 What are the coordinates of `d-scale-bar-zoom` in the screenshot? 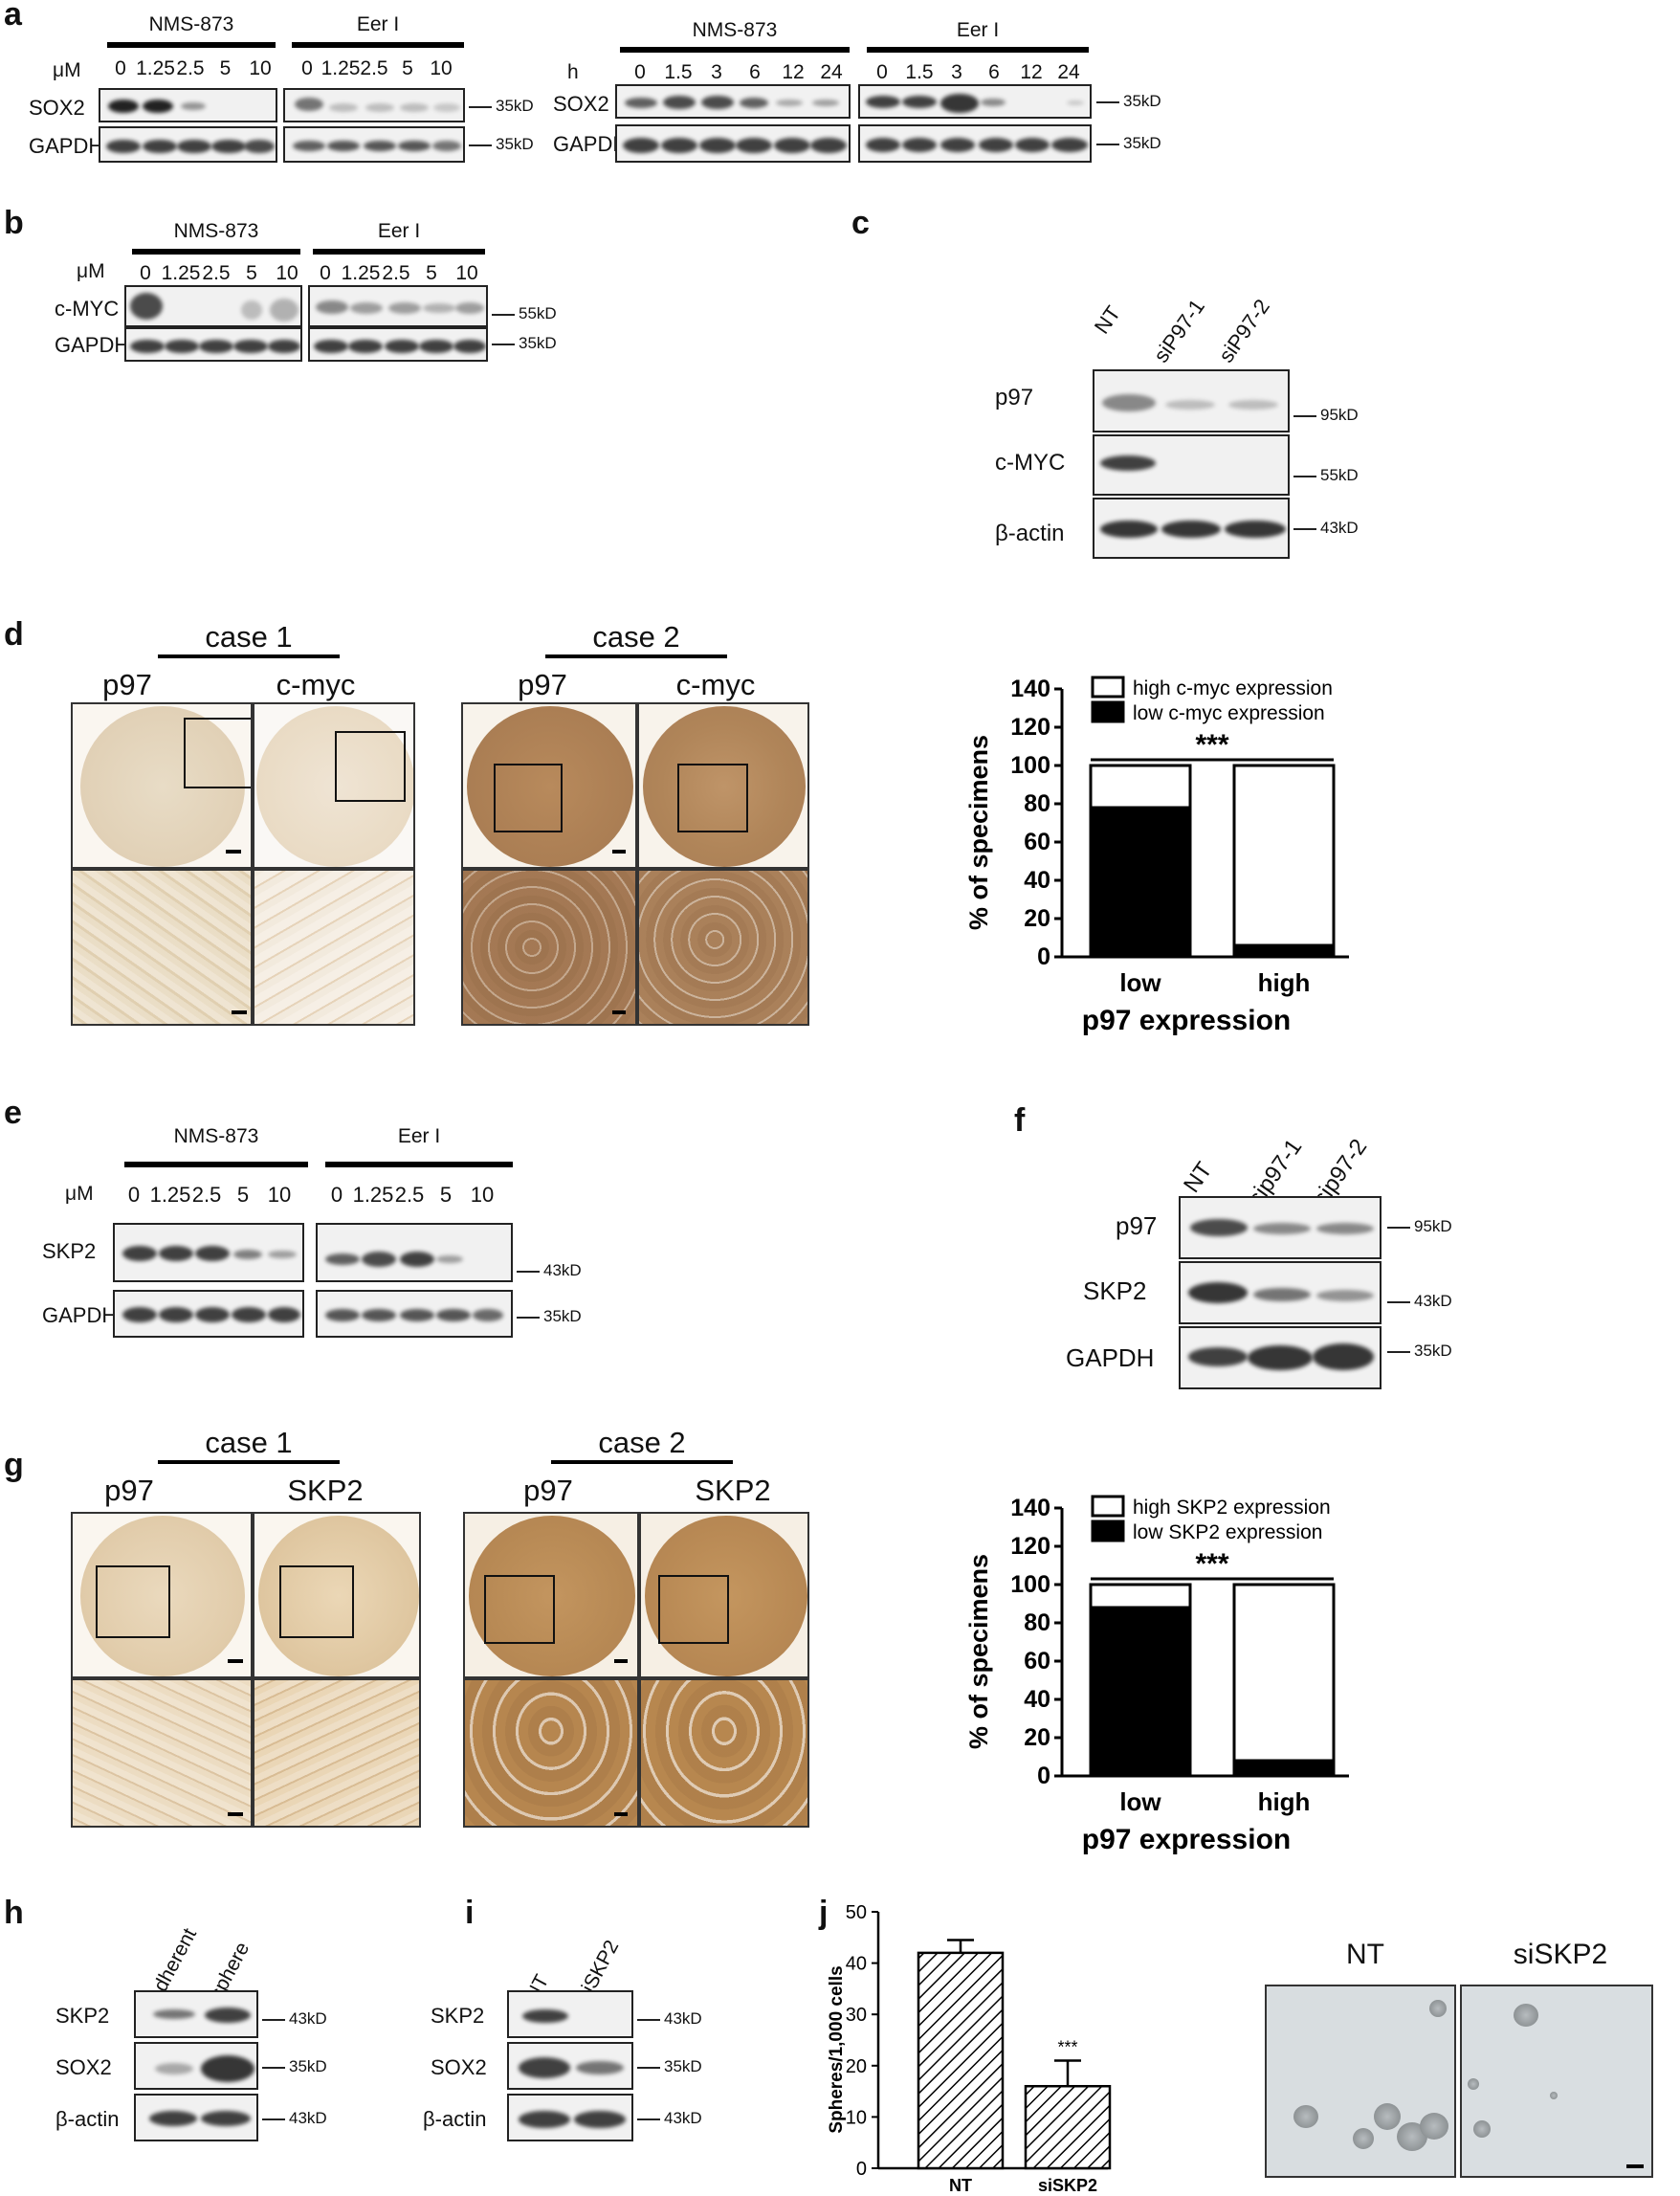 It's located at (240, 1012).